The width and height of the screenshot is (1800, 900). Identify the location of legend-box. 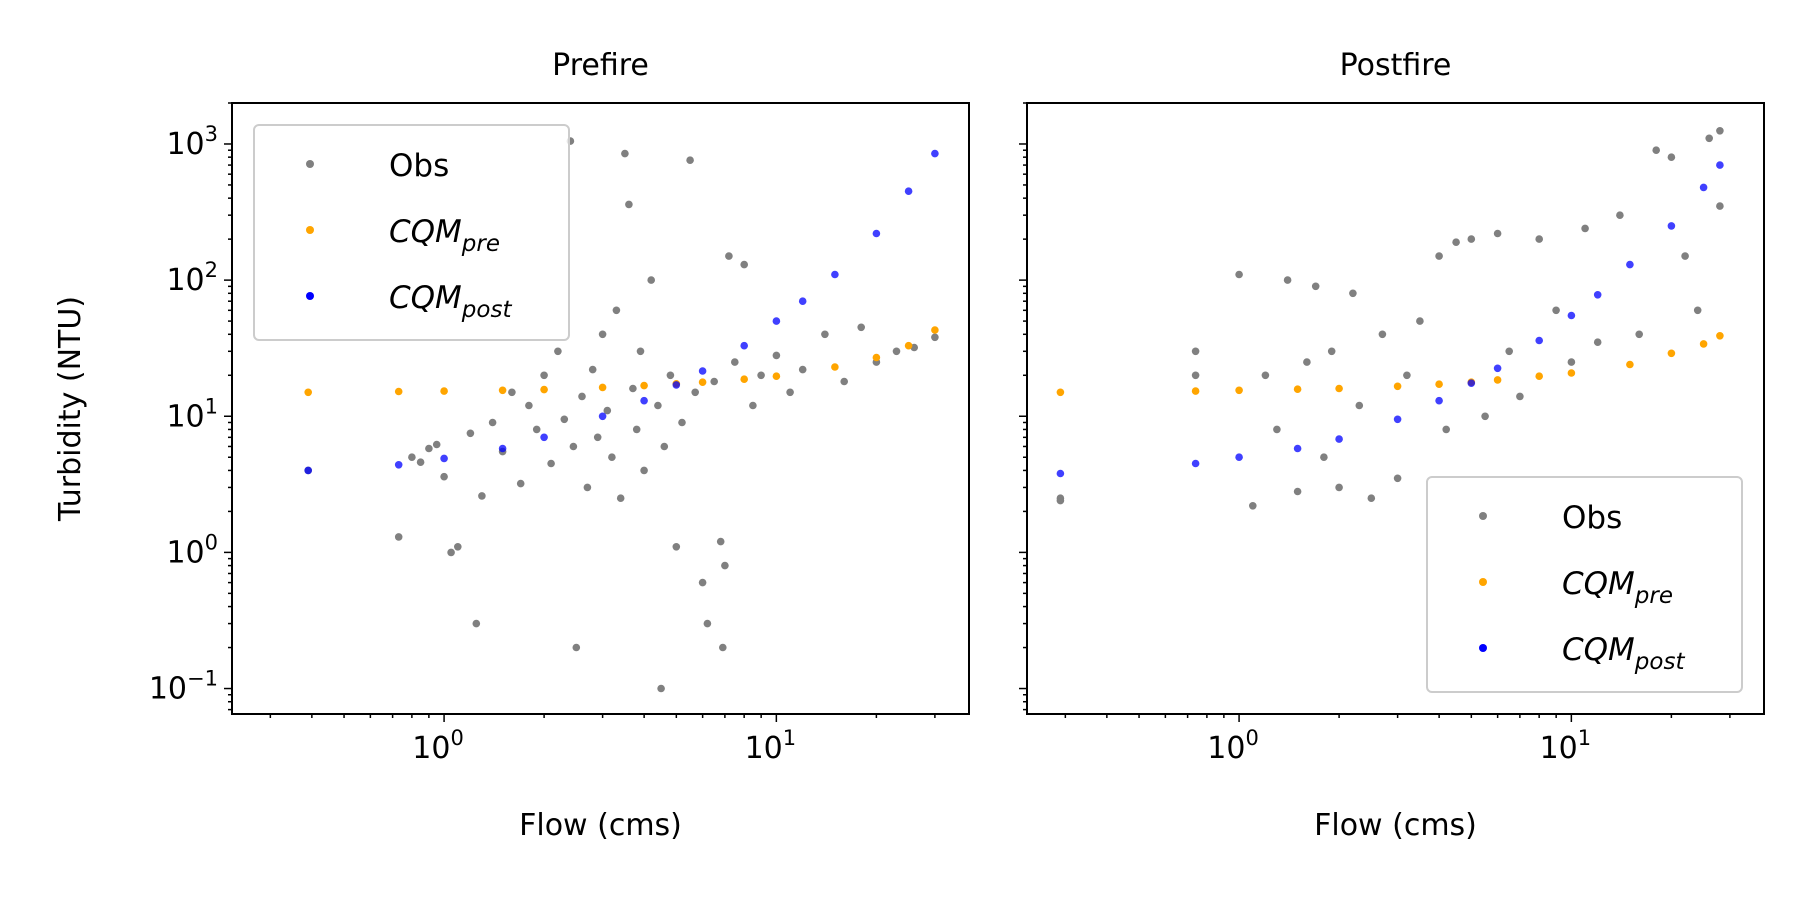
(1584, 584).